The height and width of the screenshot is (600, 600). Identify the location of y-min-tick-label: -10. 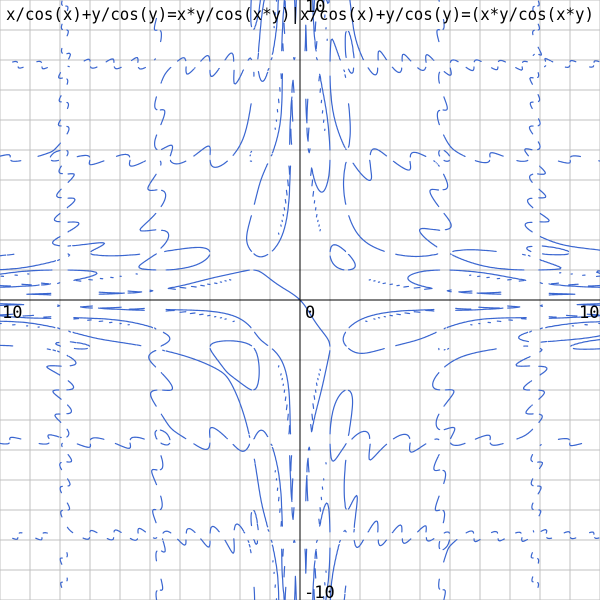
(319, 591).